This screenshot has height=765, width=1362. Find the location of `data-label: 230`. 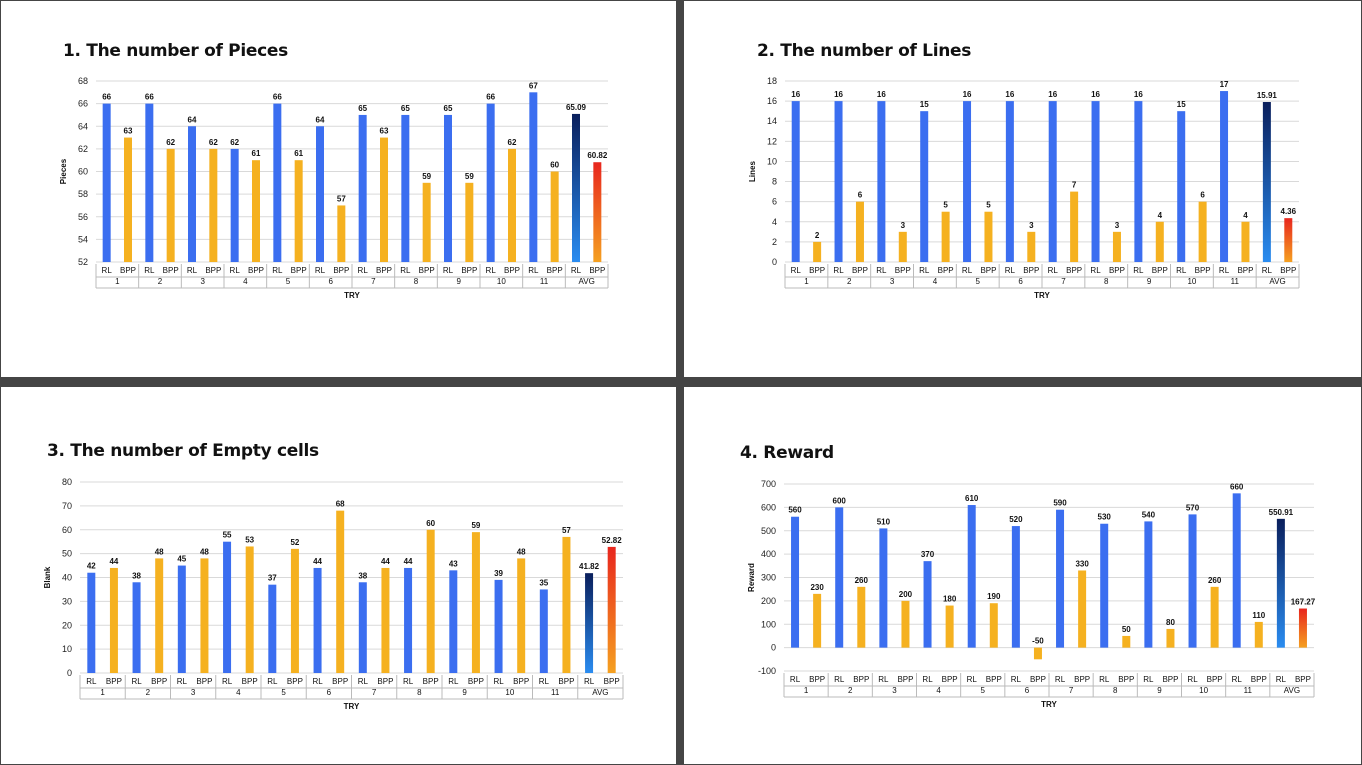

data-label: 230 is located at coordinates (817, 587).